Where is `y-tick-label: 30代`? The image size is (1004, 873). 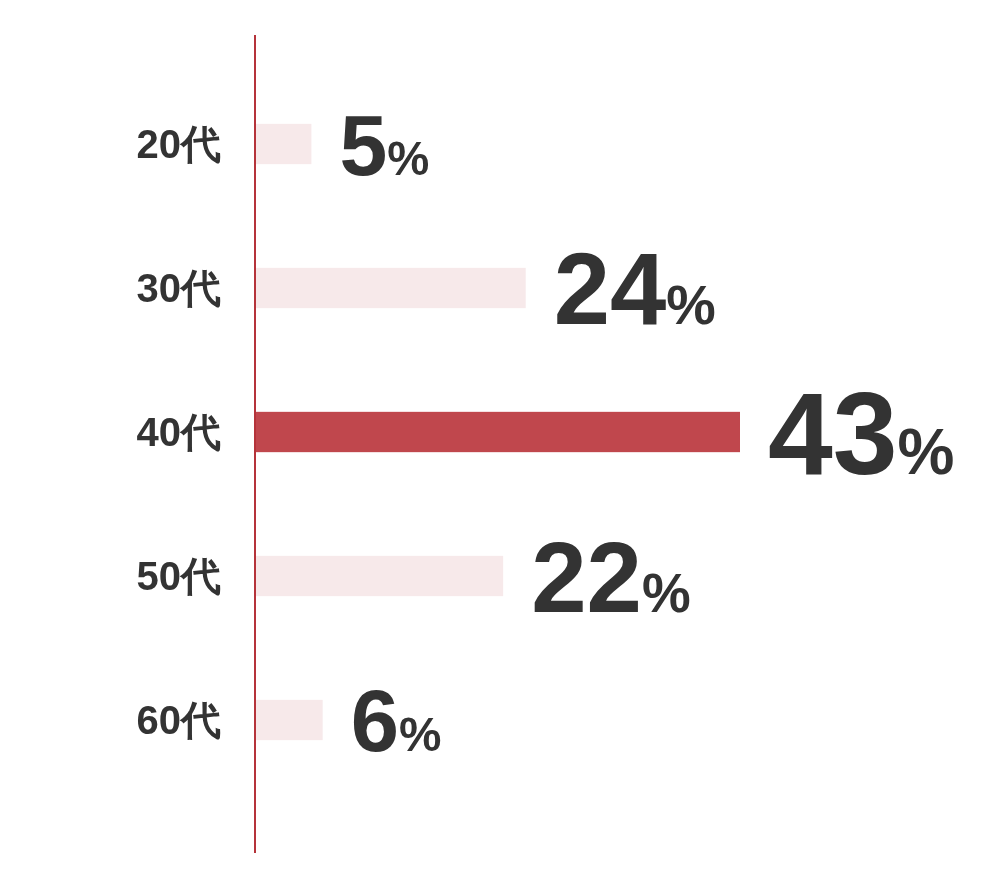
y-tick-label: 30代 is located at coordinates (178, 288).